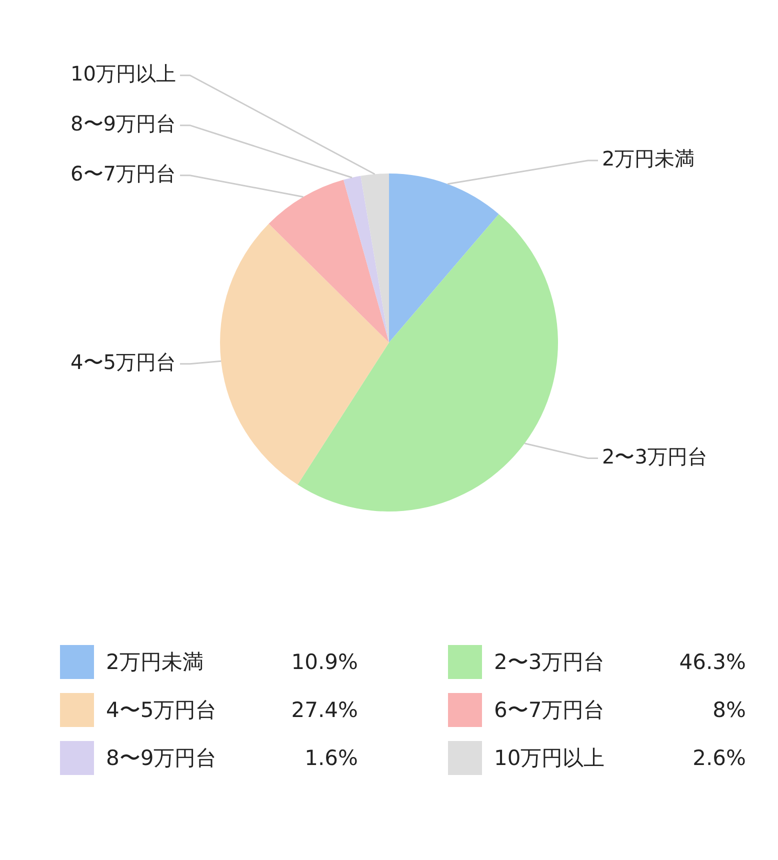  Describe the element at coordinates (123, 124) in the screenshot. I see `slice-label: 8〜9万円台` at that location.